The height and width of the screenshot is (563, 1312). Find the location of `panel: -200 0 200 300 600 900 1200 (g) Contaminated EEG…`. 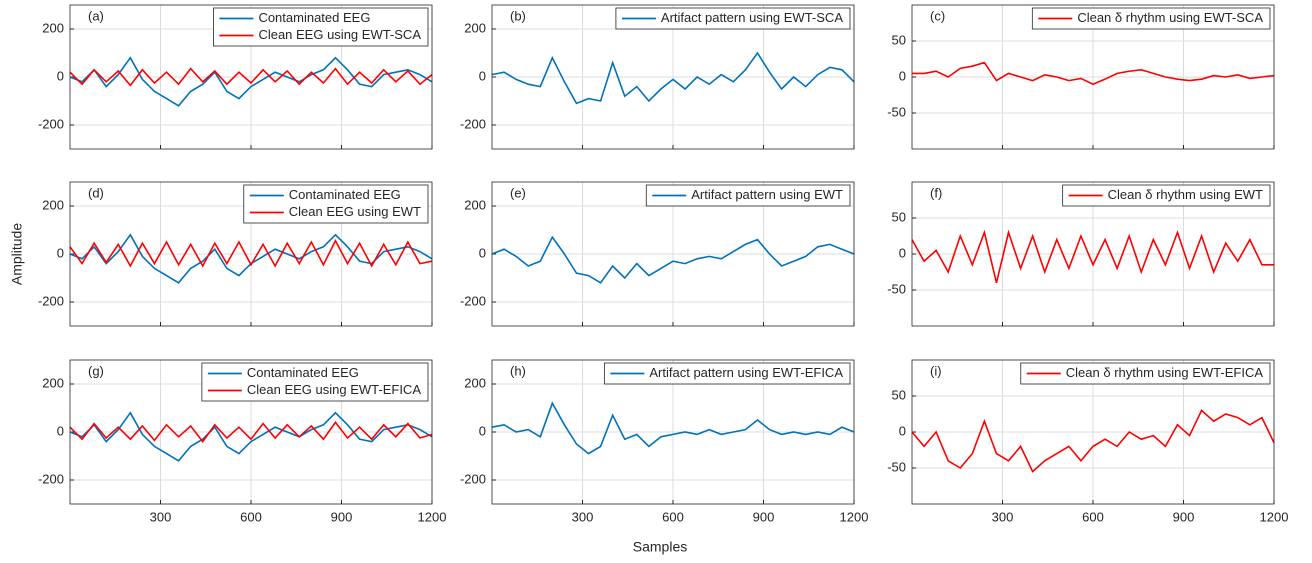

panel: -200 0 200 300 600 900 1200 (g) Contaminated EEG… is located at coordinates (242, 441).